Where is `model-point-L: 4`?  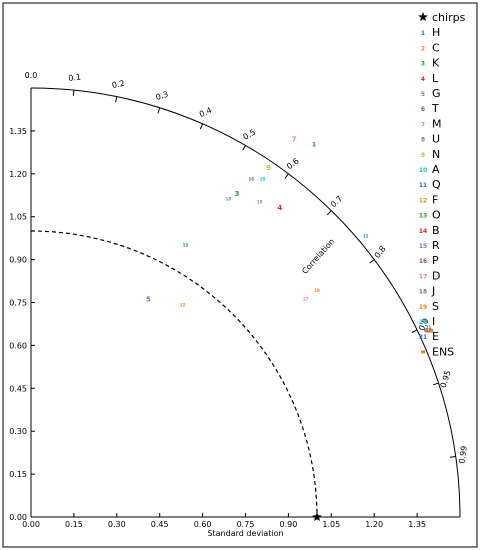 model-point-L: 4 is located at coordinates (279, 208).